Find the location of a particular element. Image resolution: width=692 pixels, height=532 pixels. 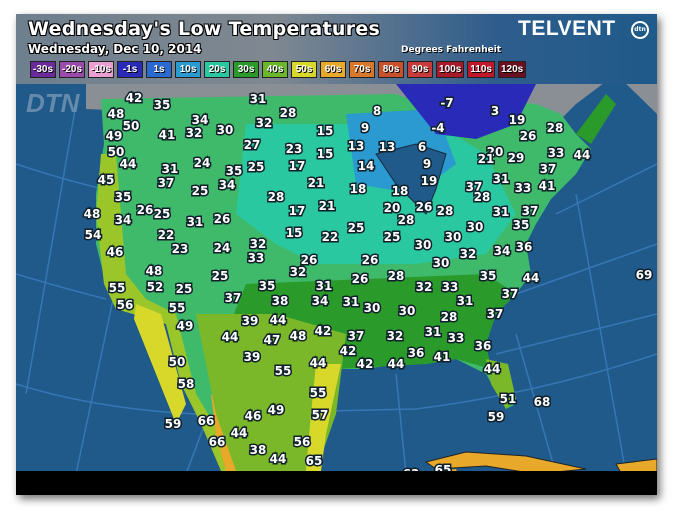

temperature-label: 27 is located at coordinates (252, 145).